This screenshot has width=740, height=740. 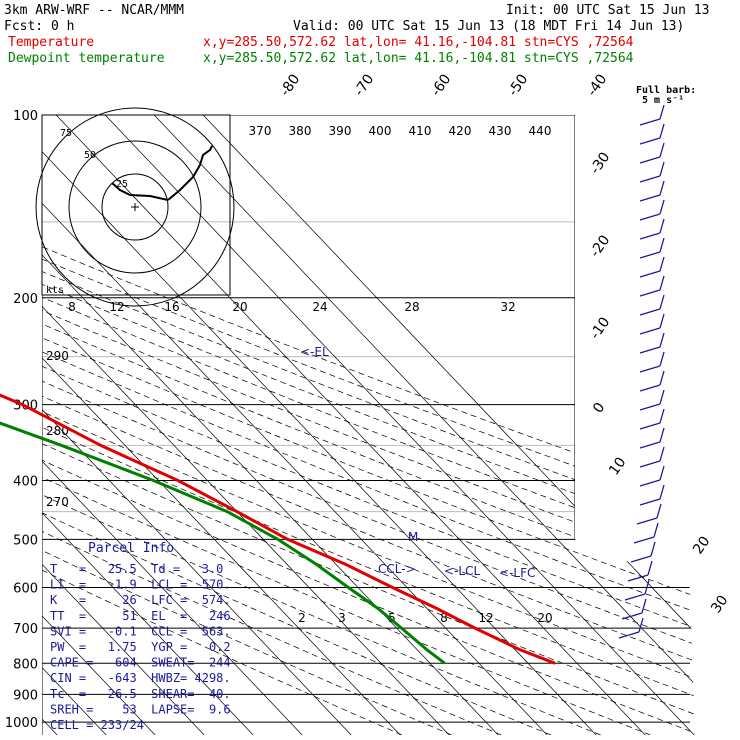 What do you see at coordinates (413, 537) in the screenshot?
I see `m-marker: M` at bounding box center [413, 537].